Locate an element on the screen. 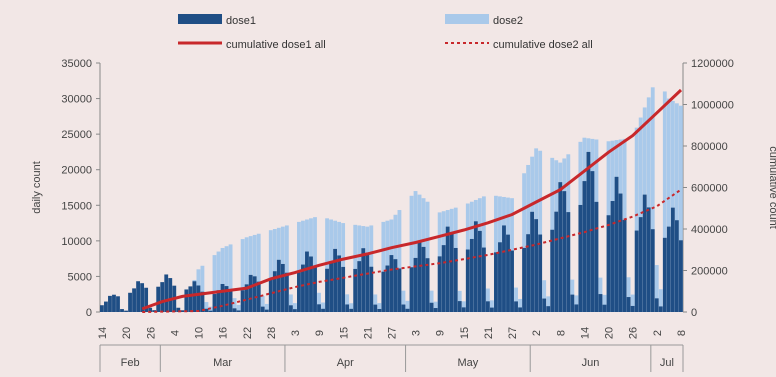  x-date-tick-label: 16 is located at coordinates (224, 333).